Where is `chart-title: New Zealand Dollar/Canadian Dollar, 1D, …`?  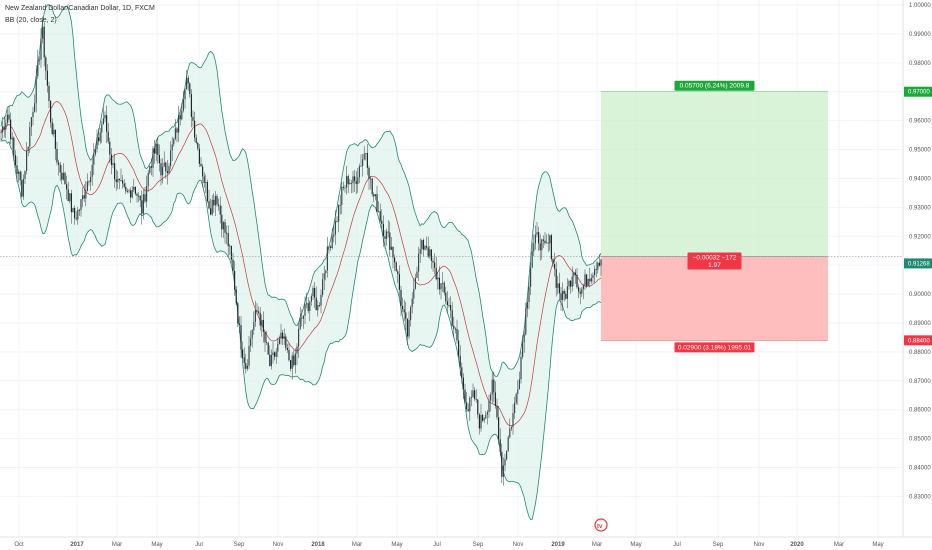
chart-title: New Zealand Dollar/Canadian Dollar, 1D, … is located at coordinates (80, 8).